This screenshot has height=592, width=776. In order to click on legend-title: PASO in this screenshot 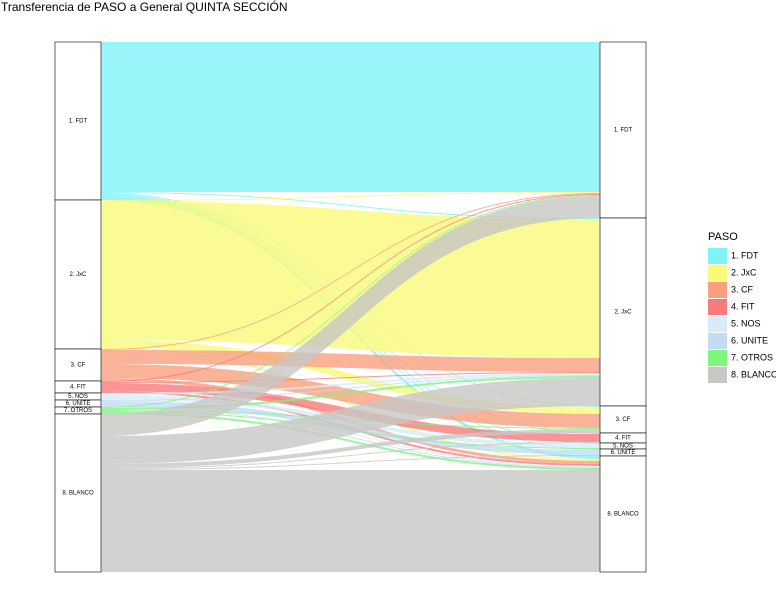, I will do `click(723, 237)`.